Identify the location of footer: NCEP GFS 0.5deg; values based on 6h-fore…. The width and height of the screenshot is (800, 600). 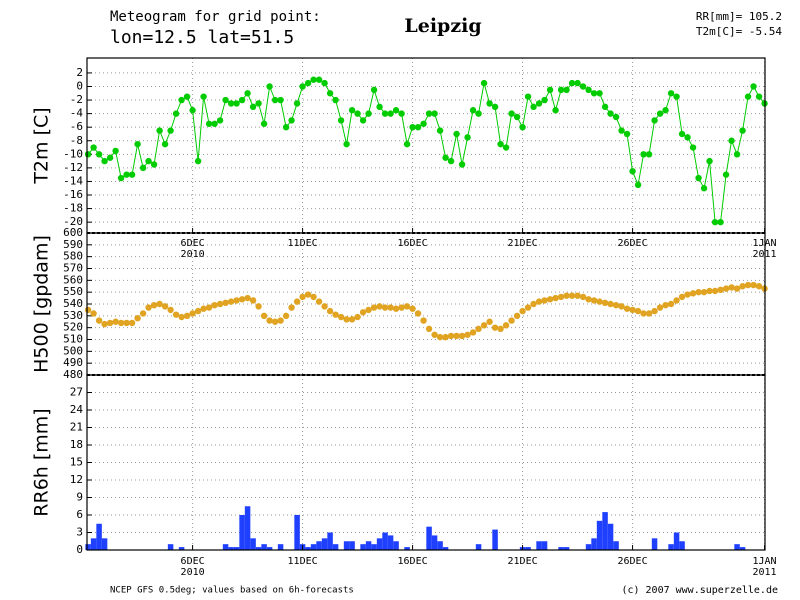
(232, 591).